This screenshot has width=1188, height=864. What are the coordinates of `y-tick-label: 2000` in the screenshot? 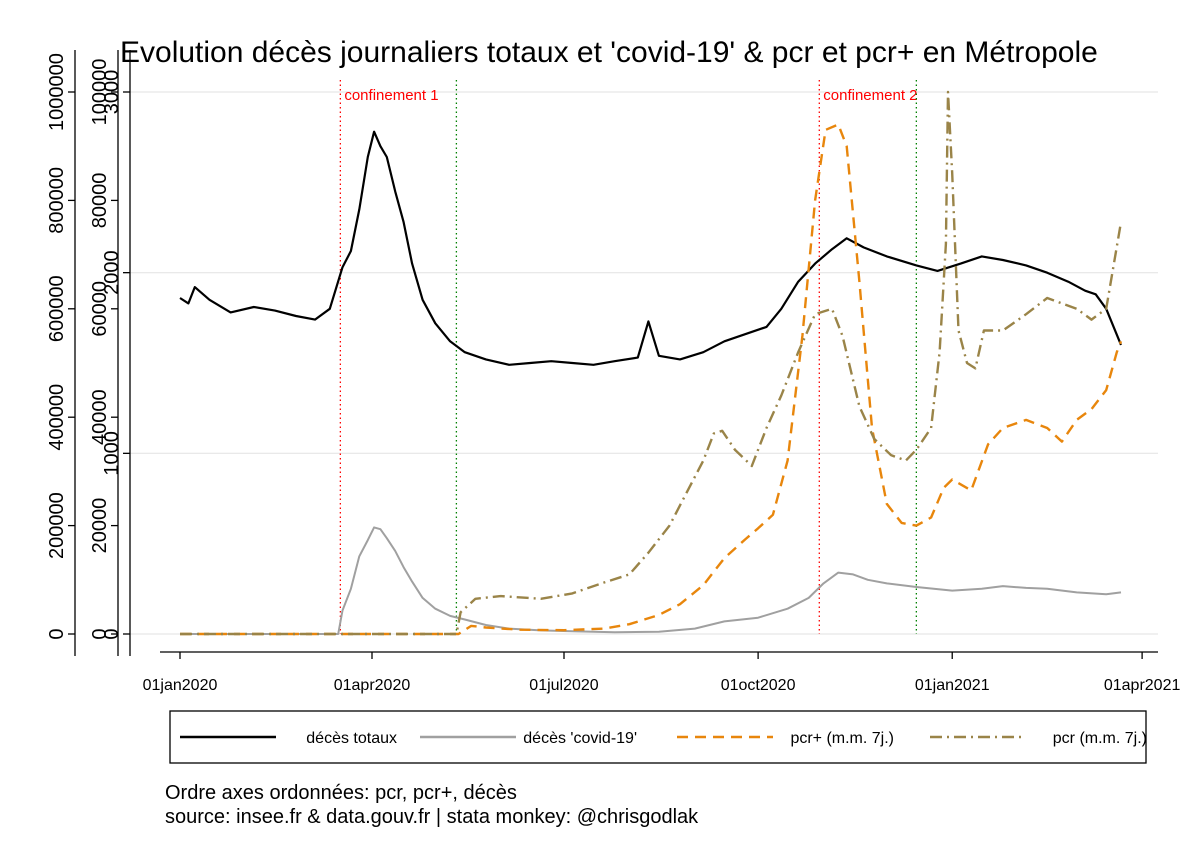 It's located at (112, 272).